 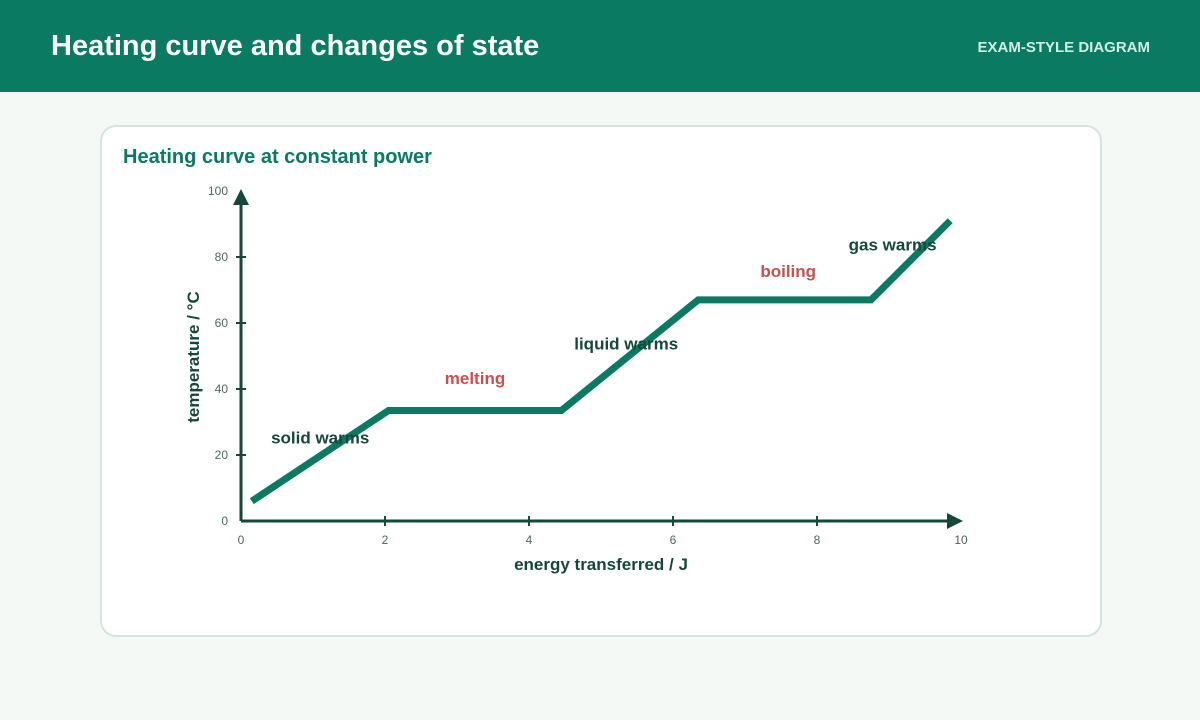 What do you see at coordinates (955, 521) in the screenshot?
I see `x-axis-arrow` at bounding box center [955, 521].